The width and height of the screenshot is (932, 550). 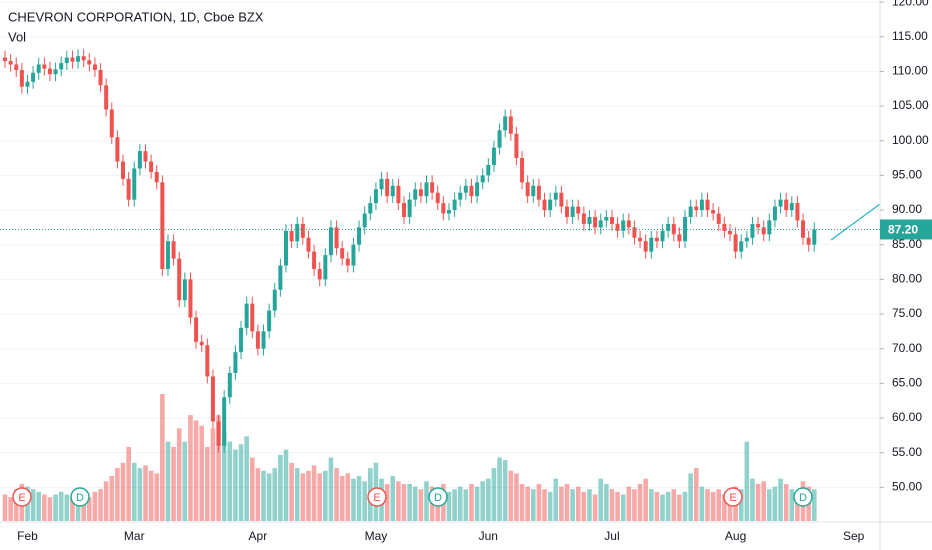 What do you see at coordinates (21, 498) in the screenshot?
I see `event-label: E` at bounding box center [21, 498].